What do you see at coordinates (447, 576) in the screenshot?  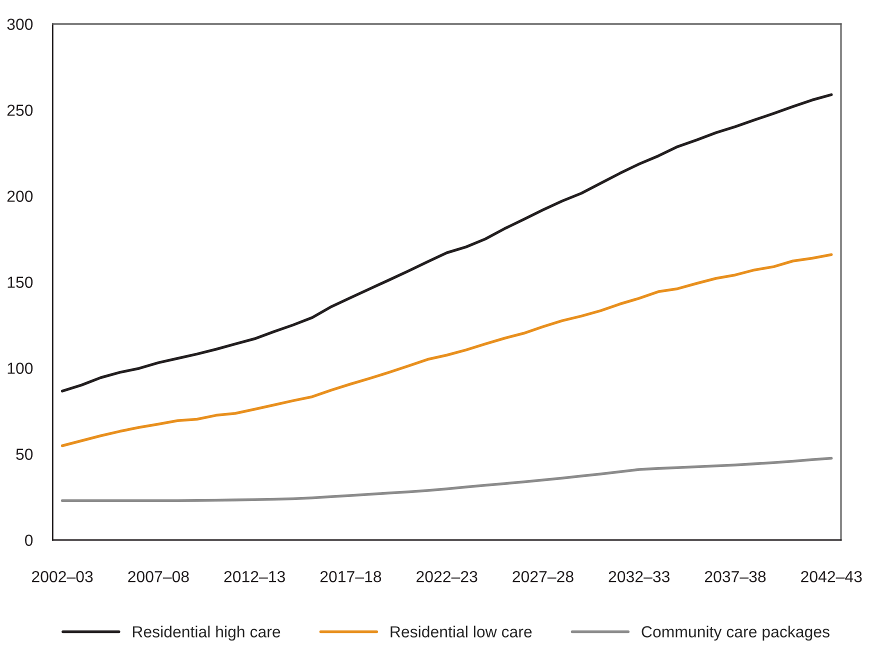 I see `x-tick-label: 2022–23` at bounding box center [447, 576].